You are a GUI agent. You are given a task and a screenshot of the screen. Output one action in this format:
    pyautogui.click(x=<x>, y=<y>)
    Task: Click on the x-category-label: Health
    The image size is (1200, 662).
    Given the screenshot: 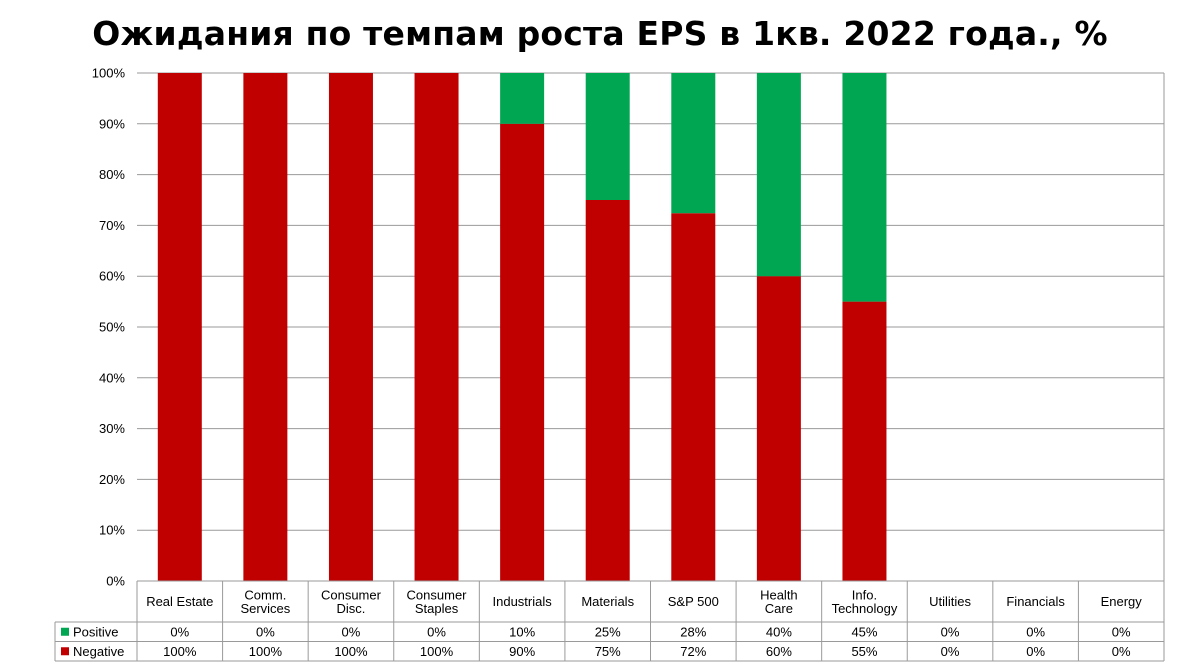 What is the action you would take?
    pyautogui.click(x=779, y=594)
    